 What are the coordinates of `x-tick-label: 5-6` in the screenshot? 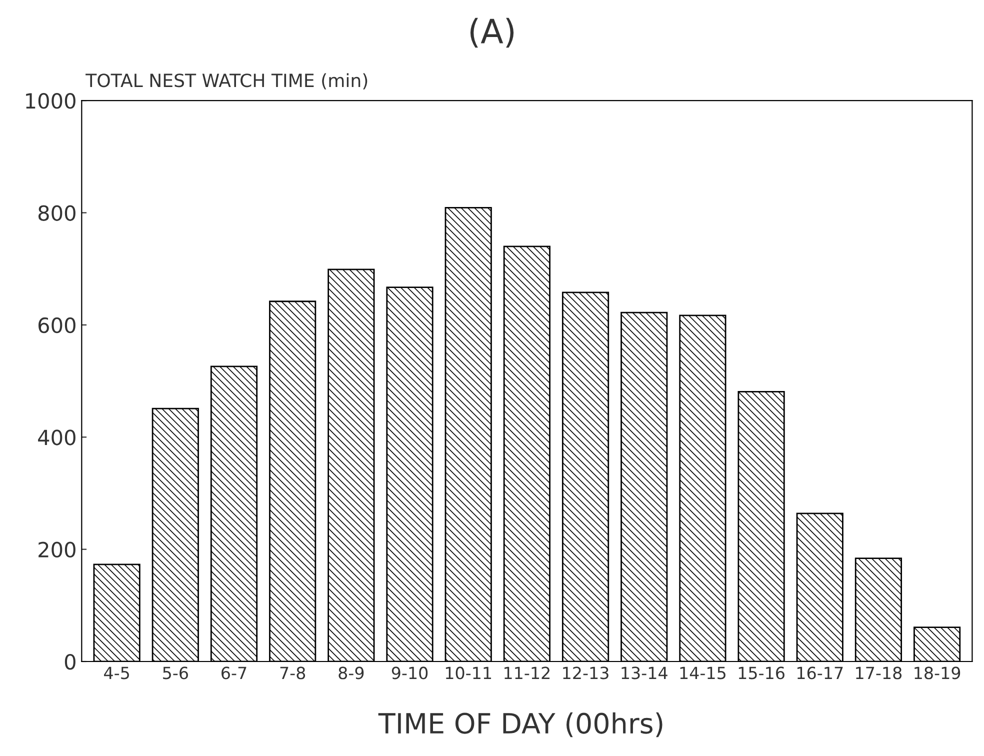 It's located at (175, 673).